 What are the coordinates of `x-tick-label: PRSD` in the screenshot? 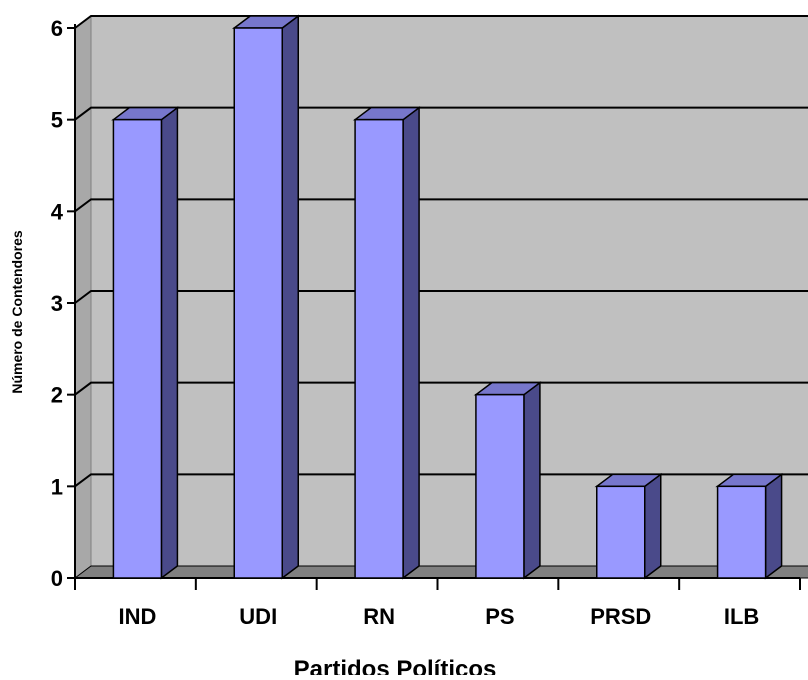 It's located at (620, 616).